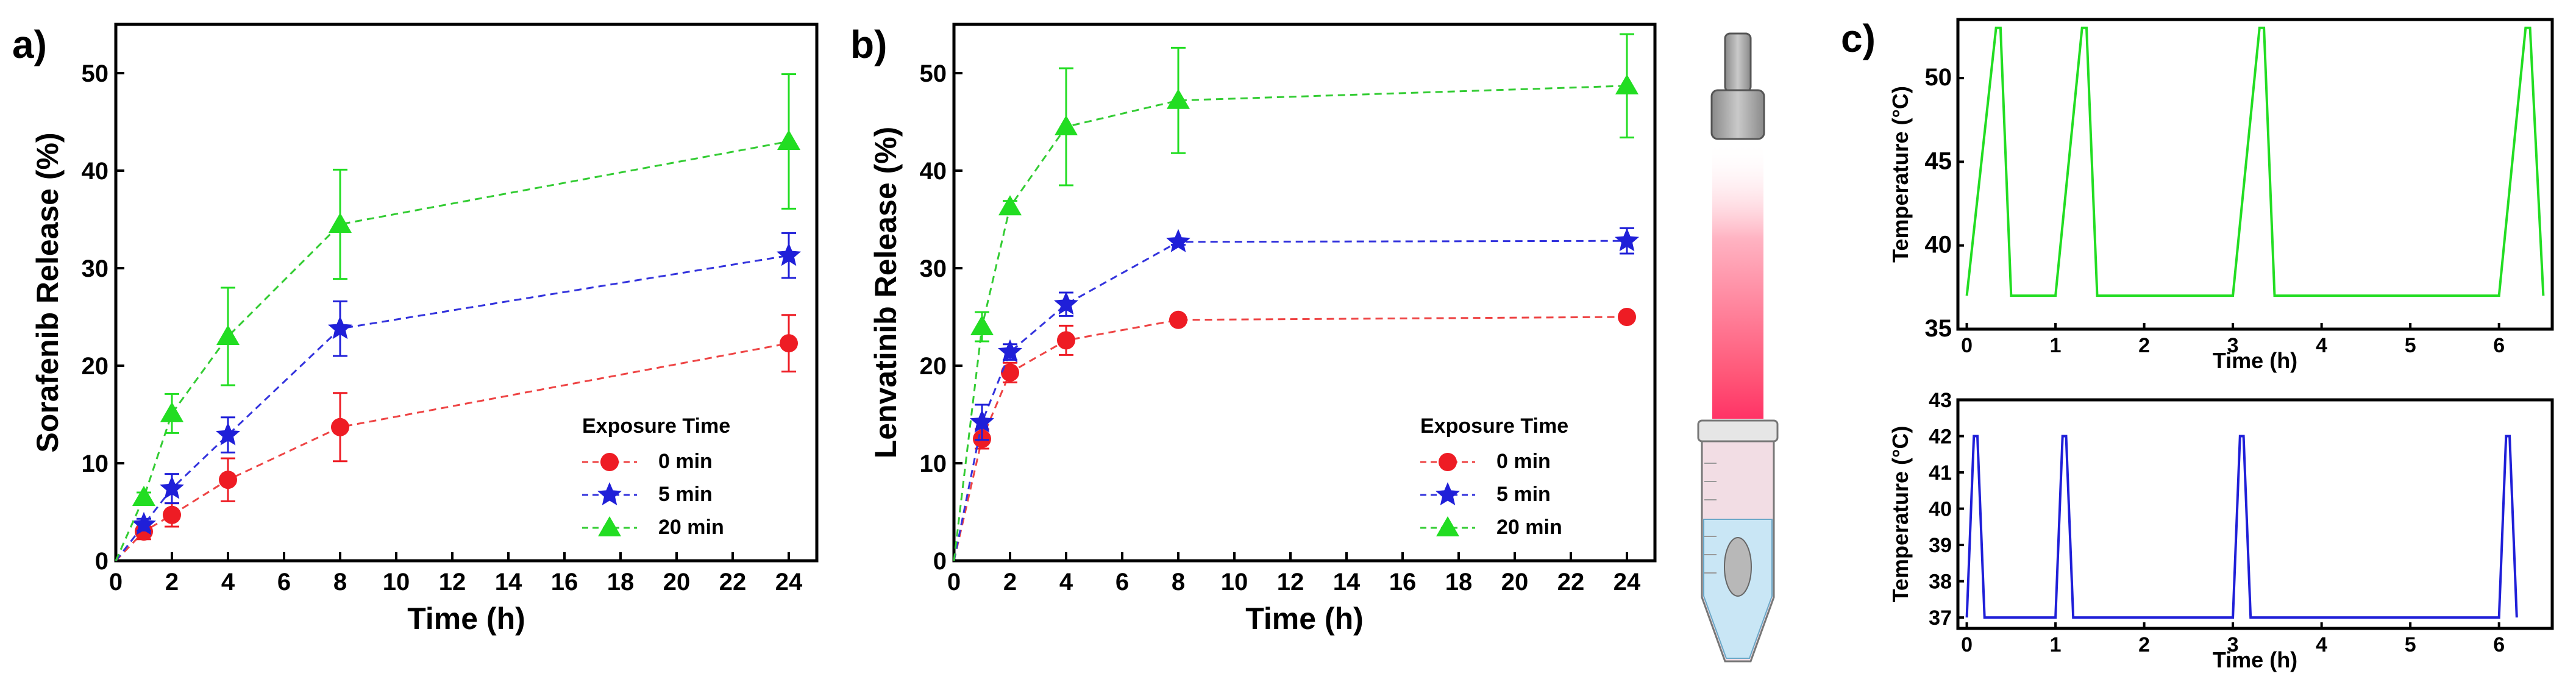 This screenshot has height=679, width=2576. I want to click on light-source-top, so click(1738, 63).